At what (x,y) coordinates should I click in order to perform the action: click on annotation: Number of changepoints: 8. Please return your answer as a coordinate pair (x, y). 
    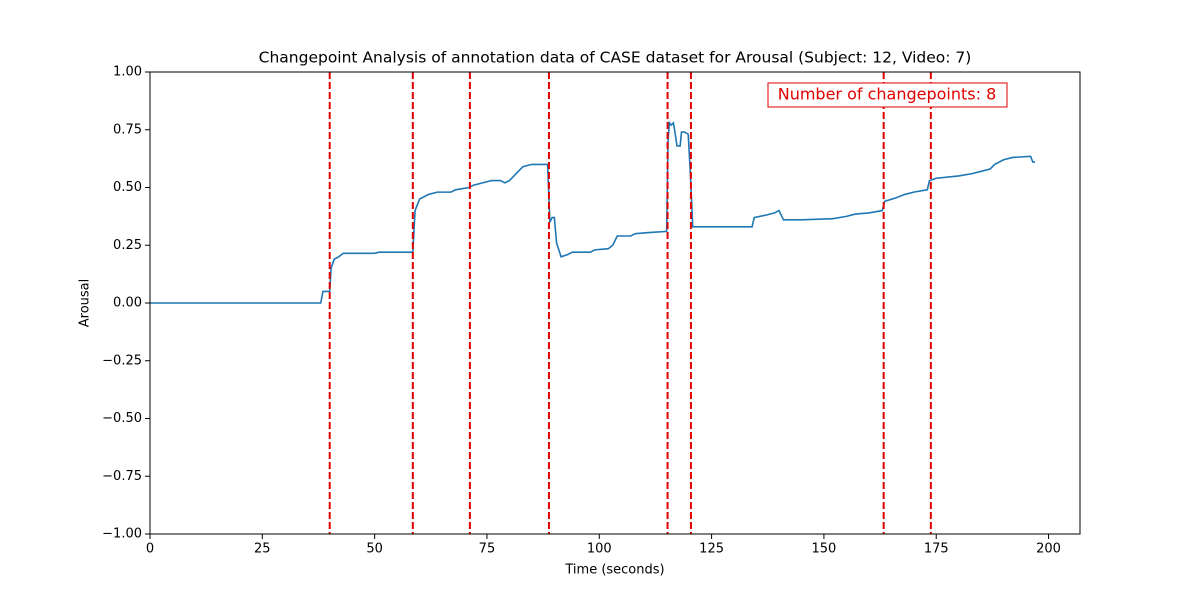
    Looking at the image, I should click on (887, 94).